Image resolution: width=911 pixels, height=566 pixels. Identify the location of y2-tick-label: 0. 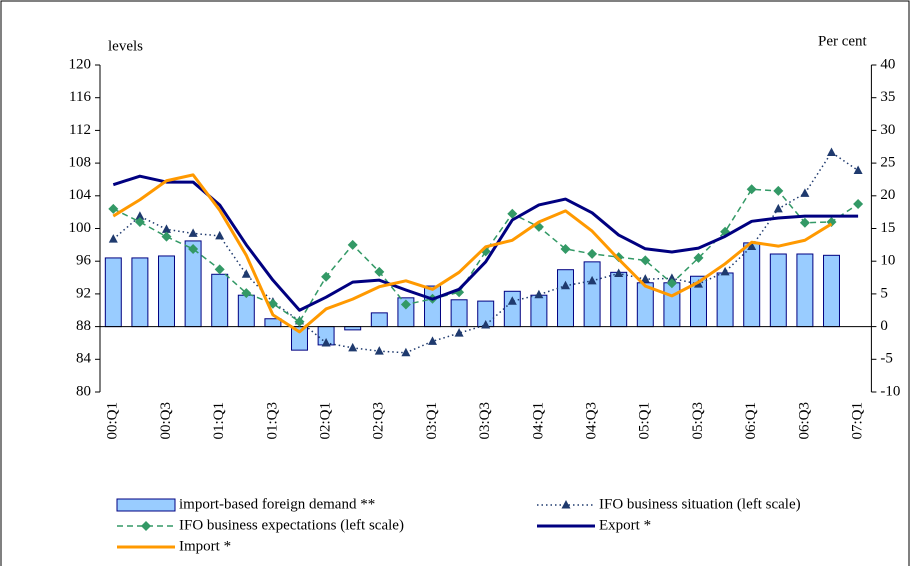
(884, 326).